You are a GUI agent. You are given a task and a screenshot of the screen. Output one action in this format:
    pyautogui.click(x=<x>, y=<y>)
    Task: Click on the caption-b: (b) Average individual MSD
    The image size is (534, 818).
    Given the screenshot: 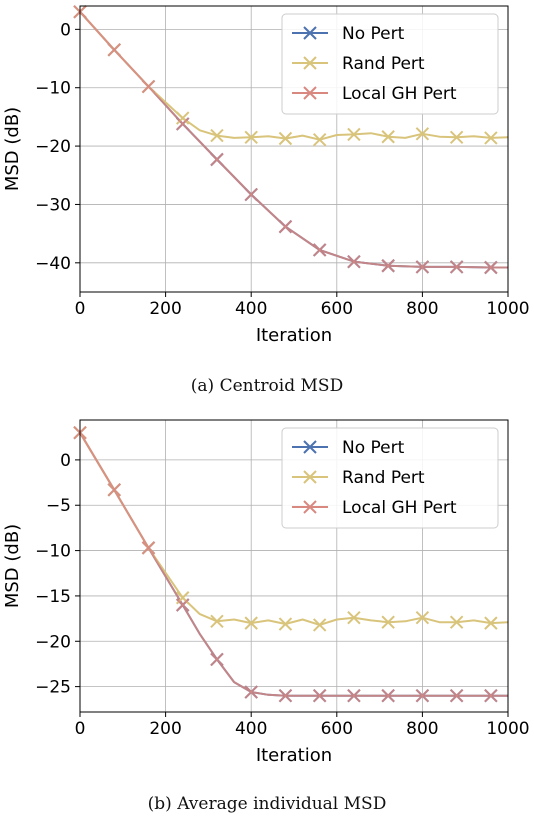 What is the action you would take?
    pyautogui.click(x=267, y=804)
    